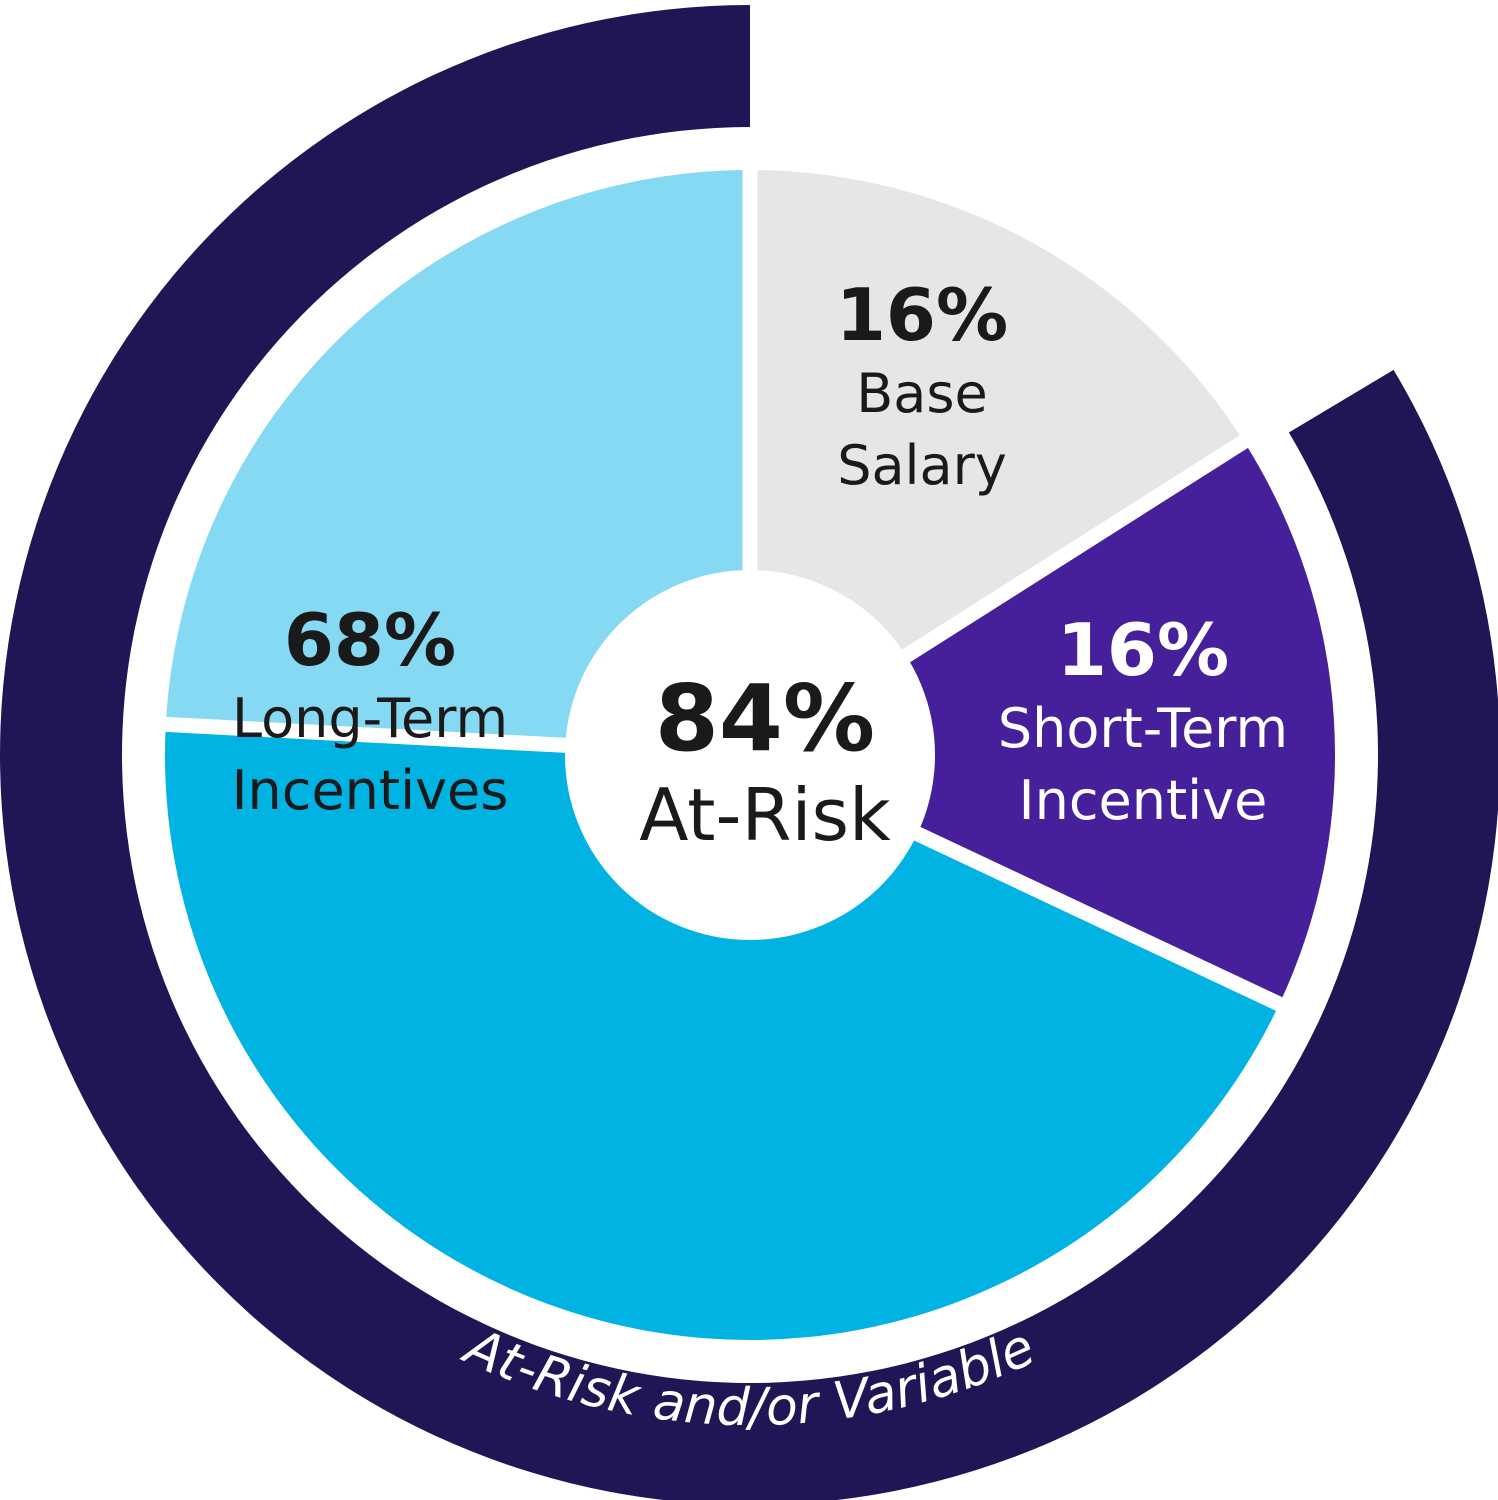 This screenshot has width=1498, height=1500. Describe the element at coordinates (370, 718) in the screenshot. I see `category-label-long-term: Long-Term` at that location.